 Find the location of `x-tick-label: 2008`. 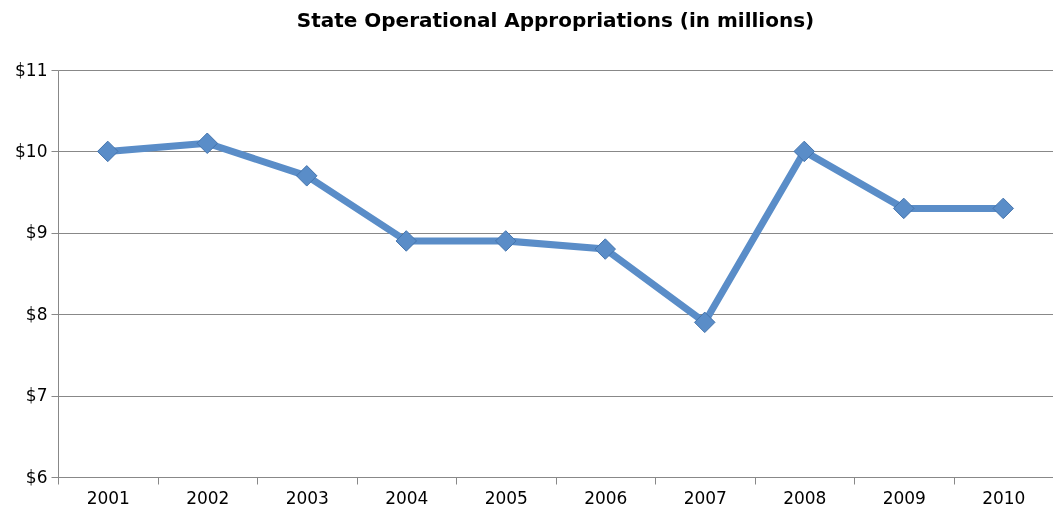

x-tick-label: 2008 is located at coordinates (805, 497).